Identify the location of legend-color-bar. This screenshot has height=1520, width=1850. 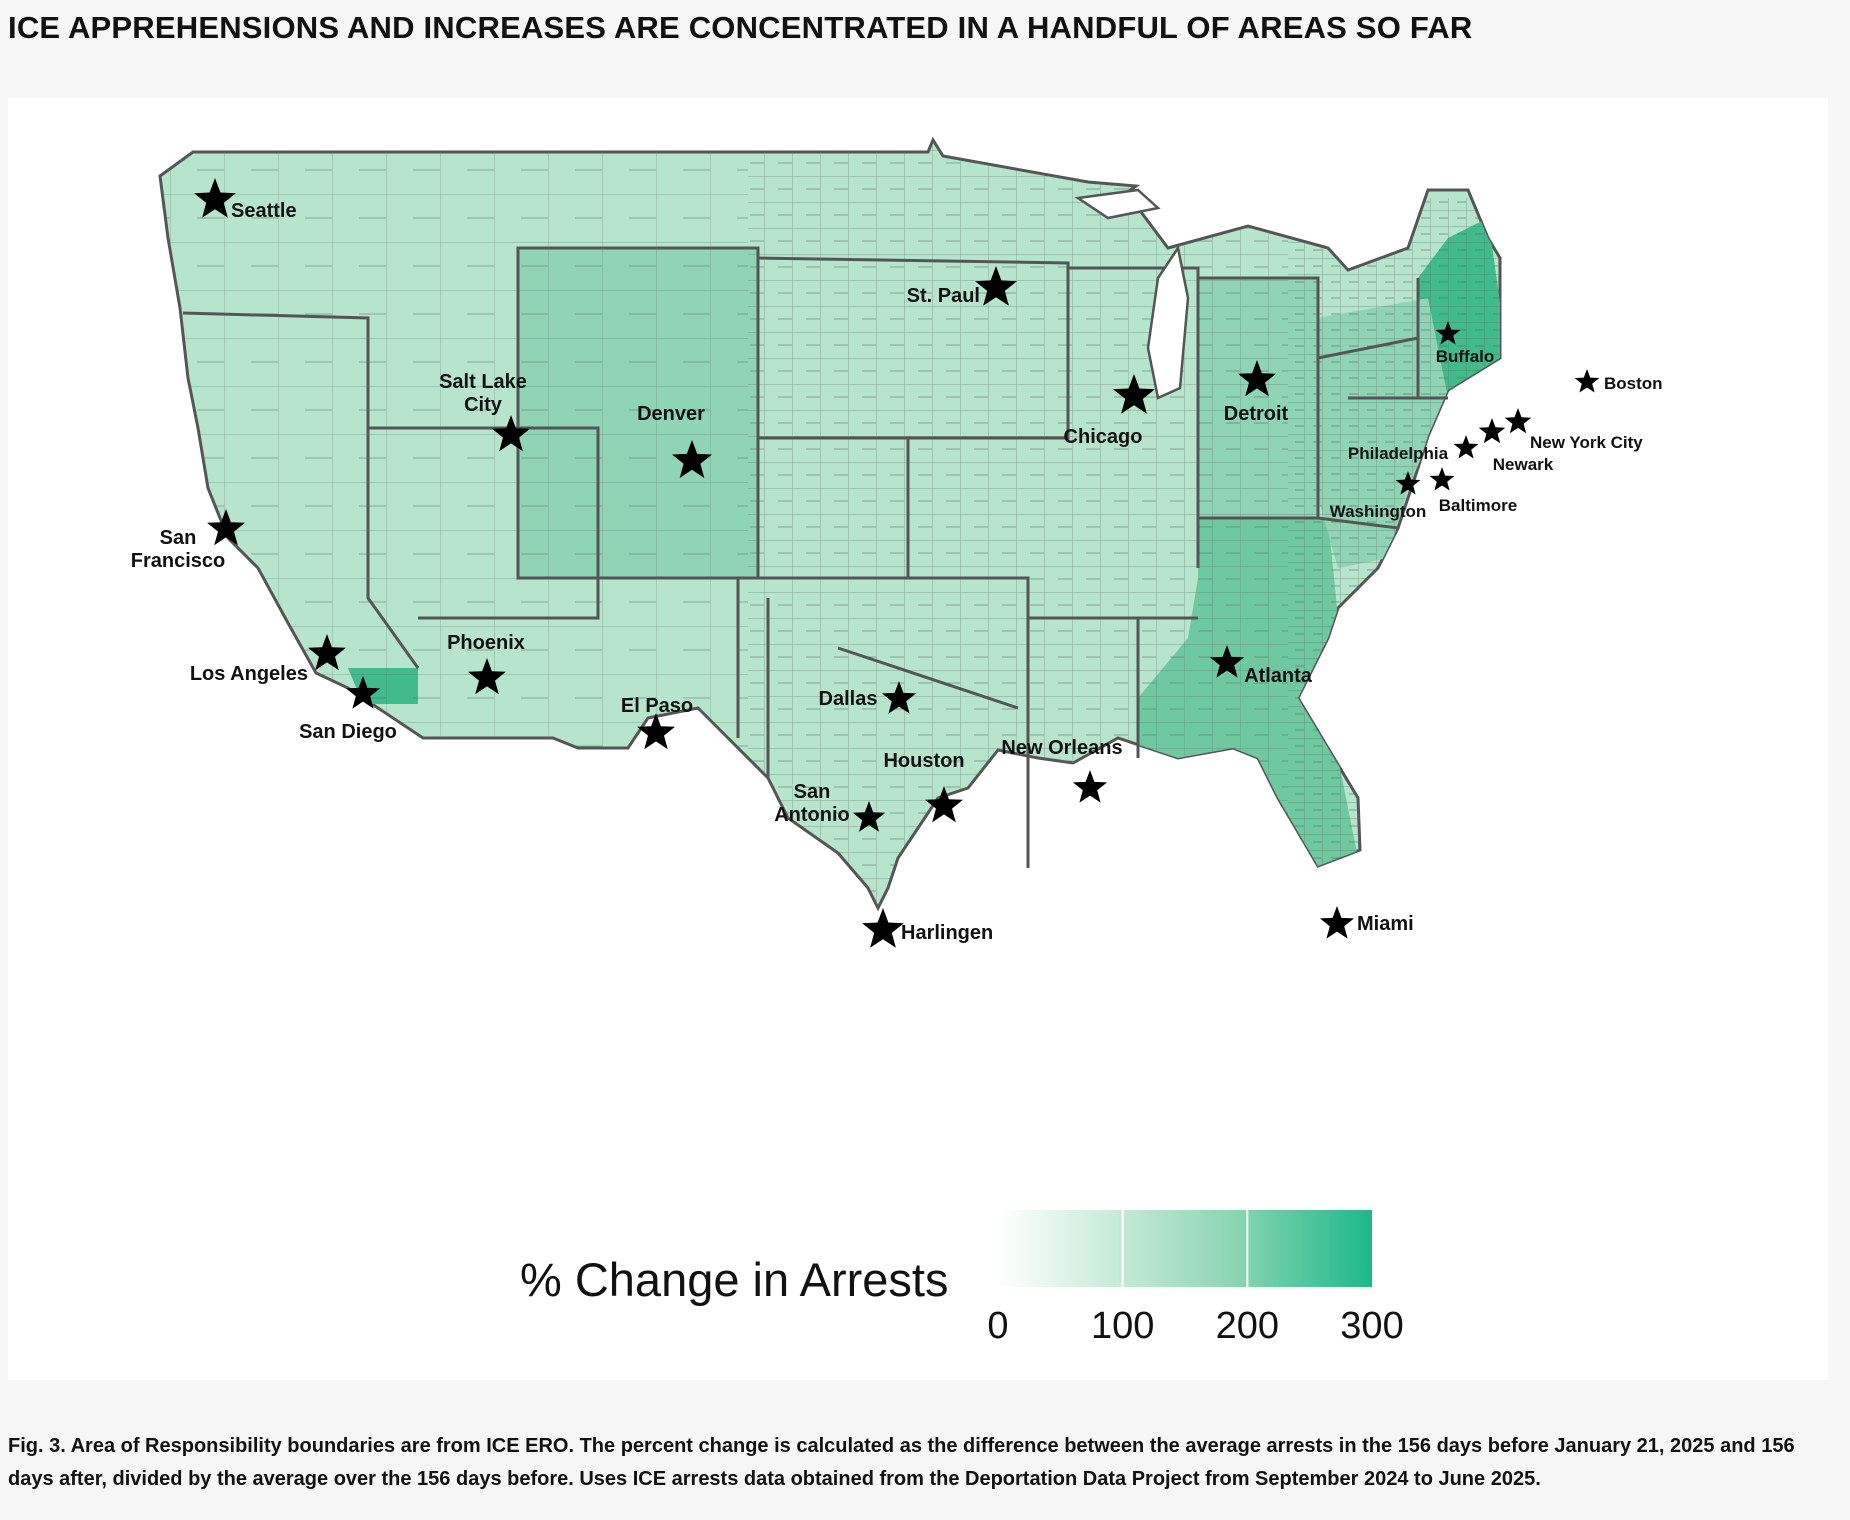
(1185, 1248).